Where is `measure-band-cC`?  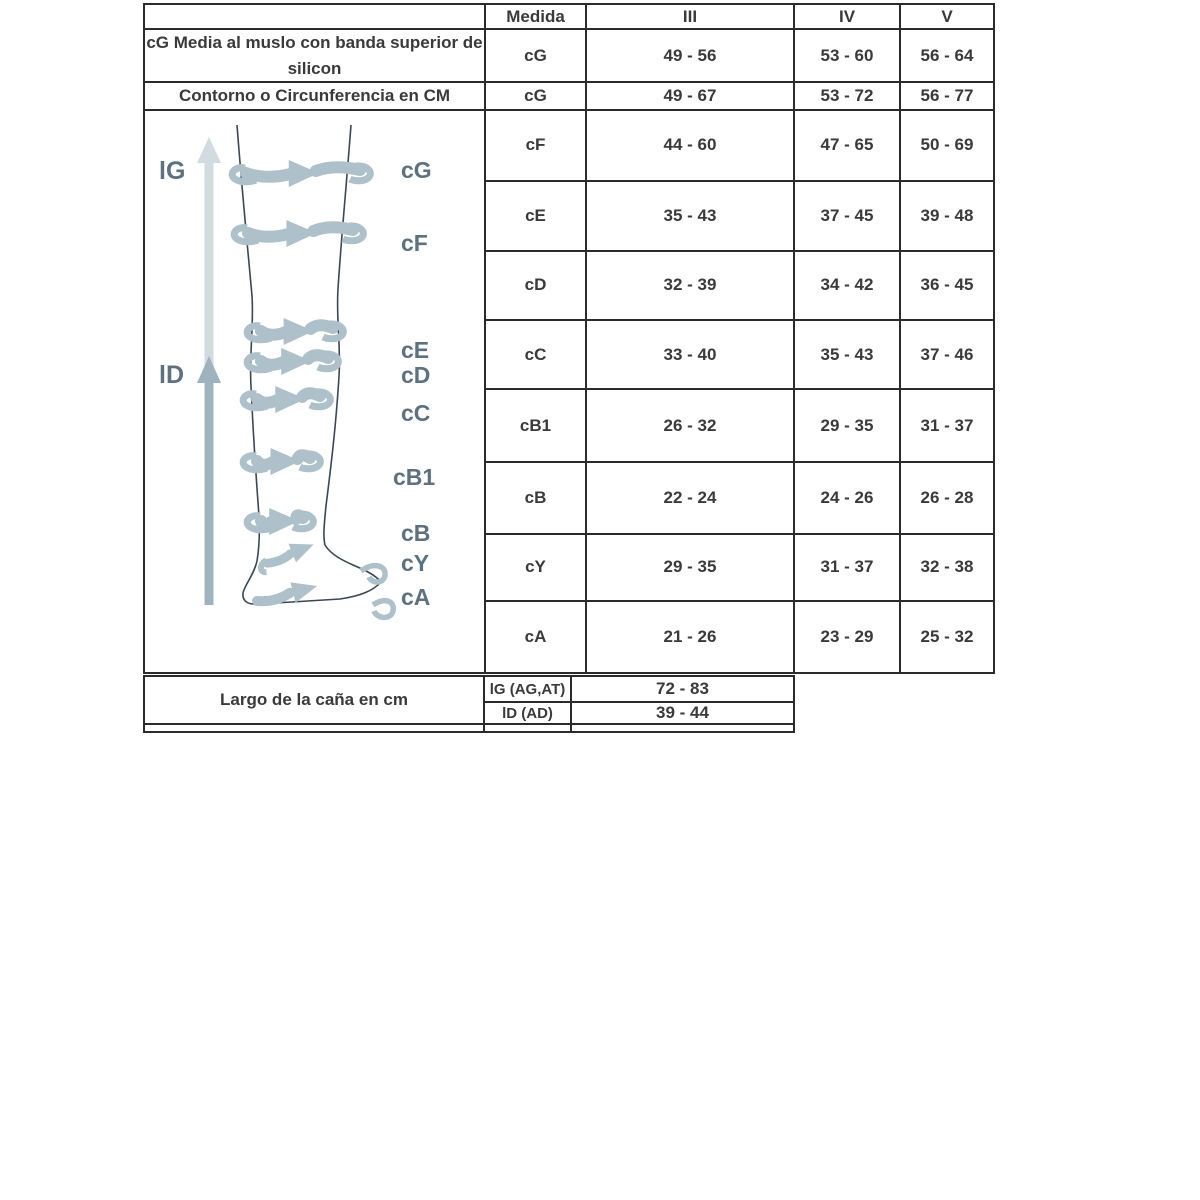
measure-band-cC is located at coordinates (286, 399).